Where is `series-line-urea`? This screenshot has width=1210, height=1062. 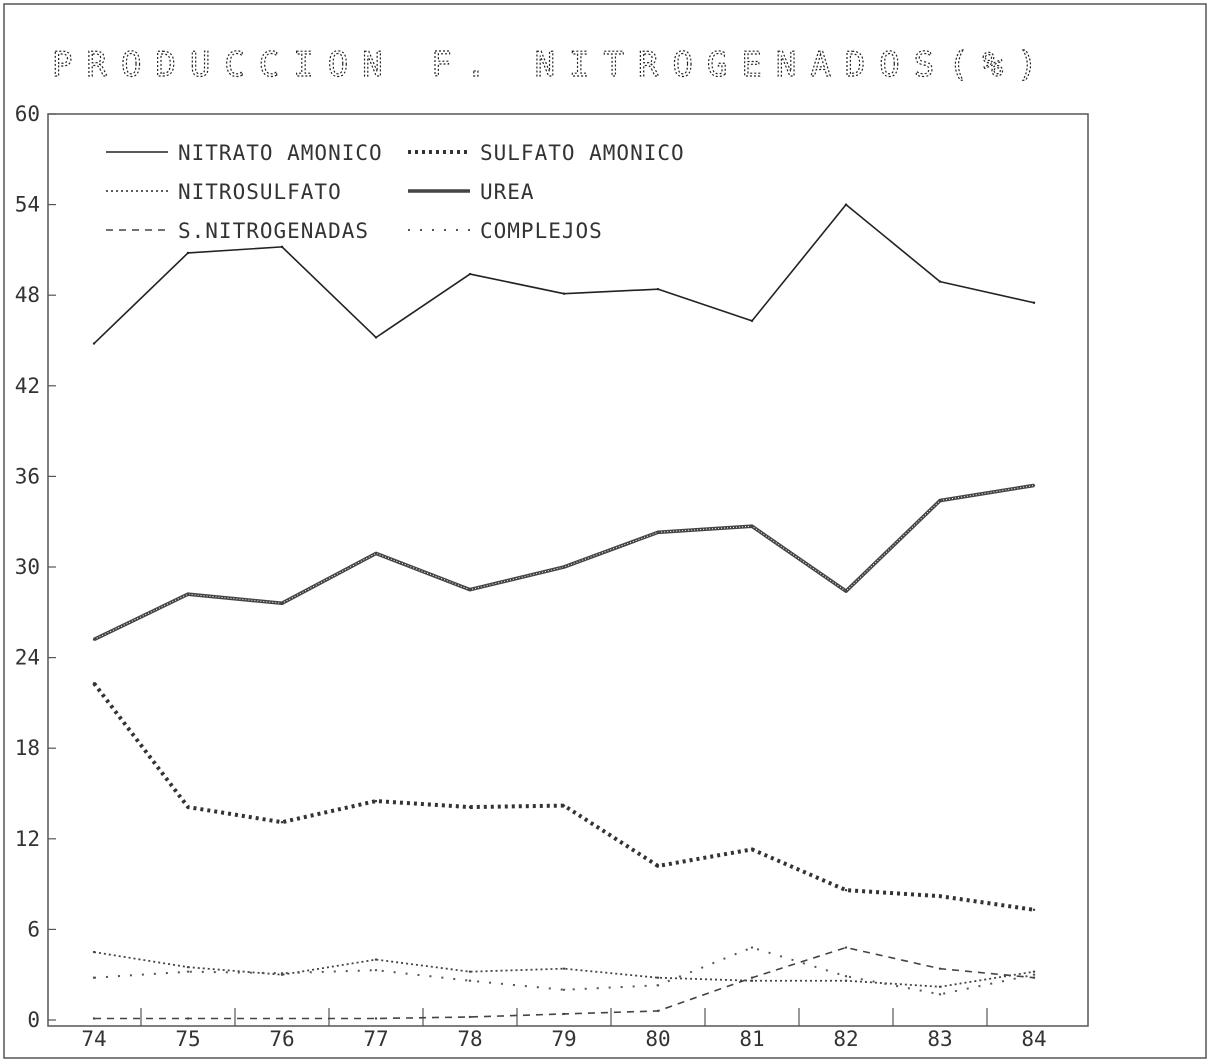
series-line-urea is located at coordinates (564, 562).